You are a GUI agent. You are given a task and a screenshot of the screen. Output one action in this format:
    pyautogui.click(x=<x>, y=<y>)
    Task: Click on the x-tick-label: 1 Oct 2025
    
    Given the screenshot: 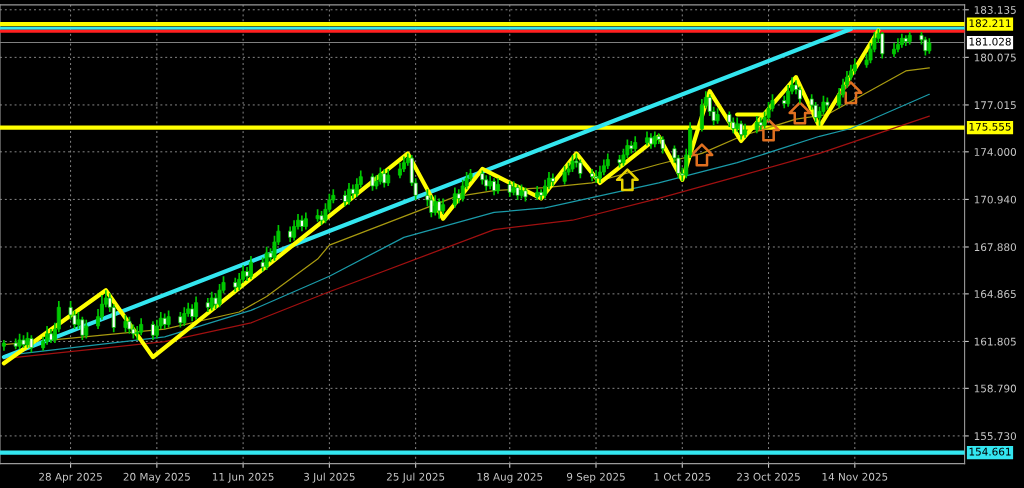 What is the action you would take?
    pyautogui.click(x=682, y=476)
    